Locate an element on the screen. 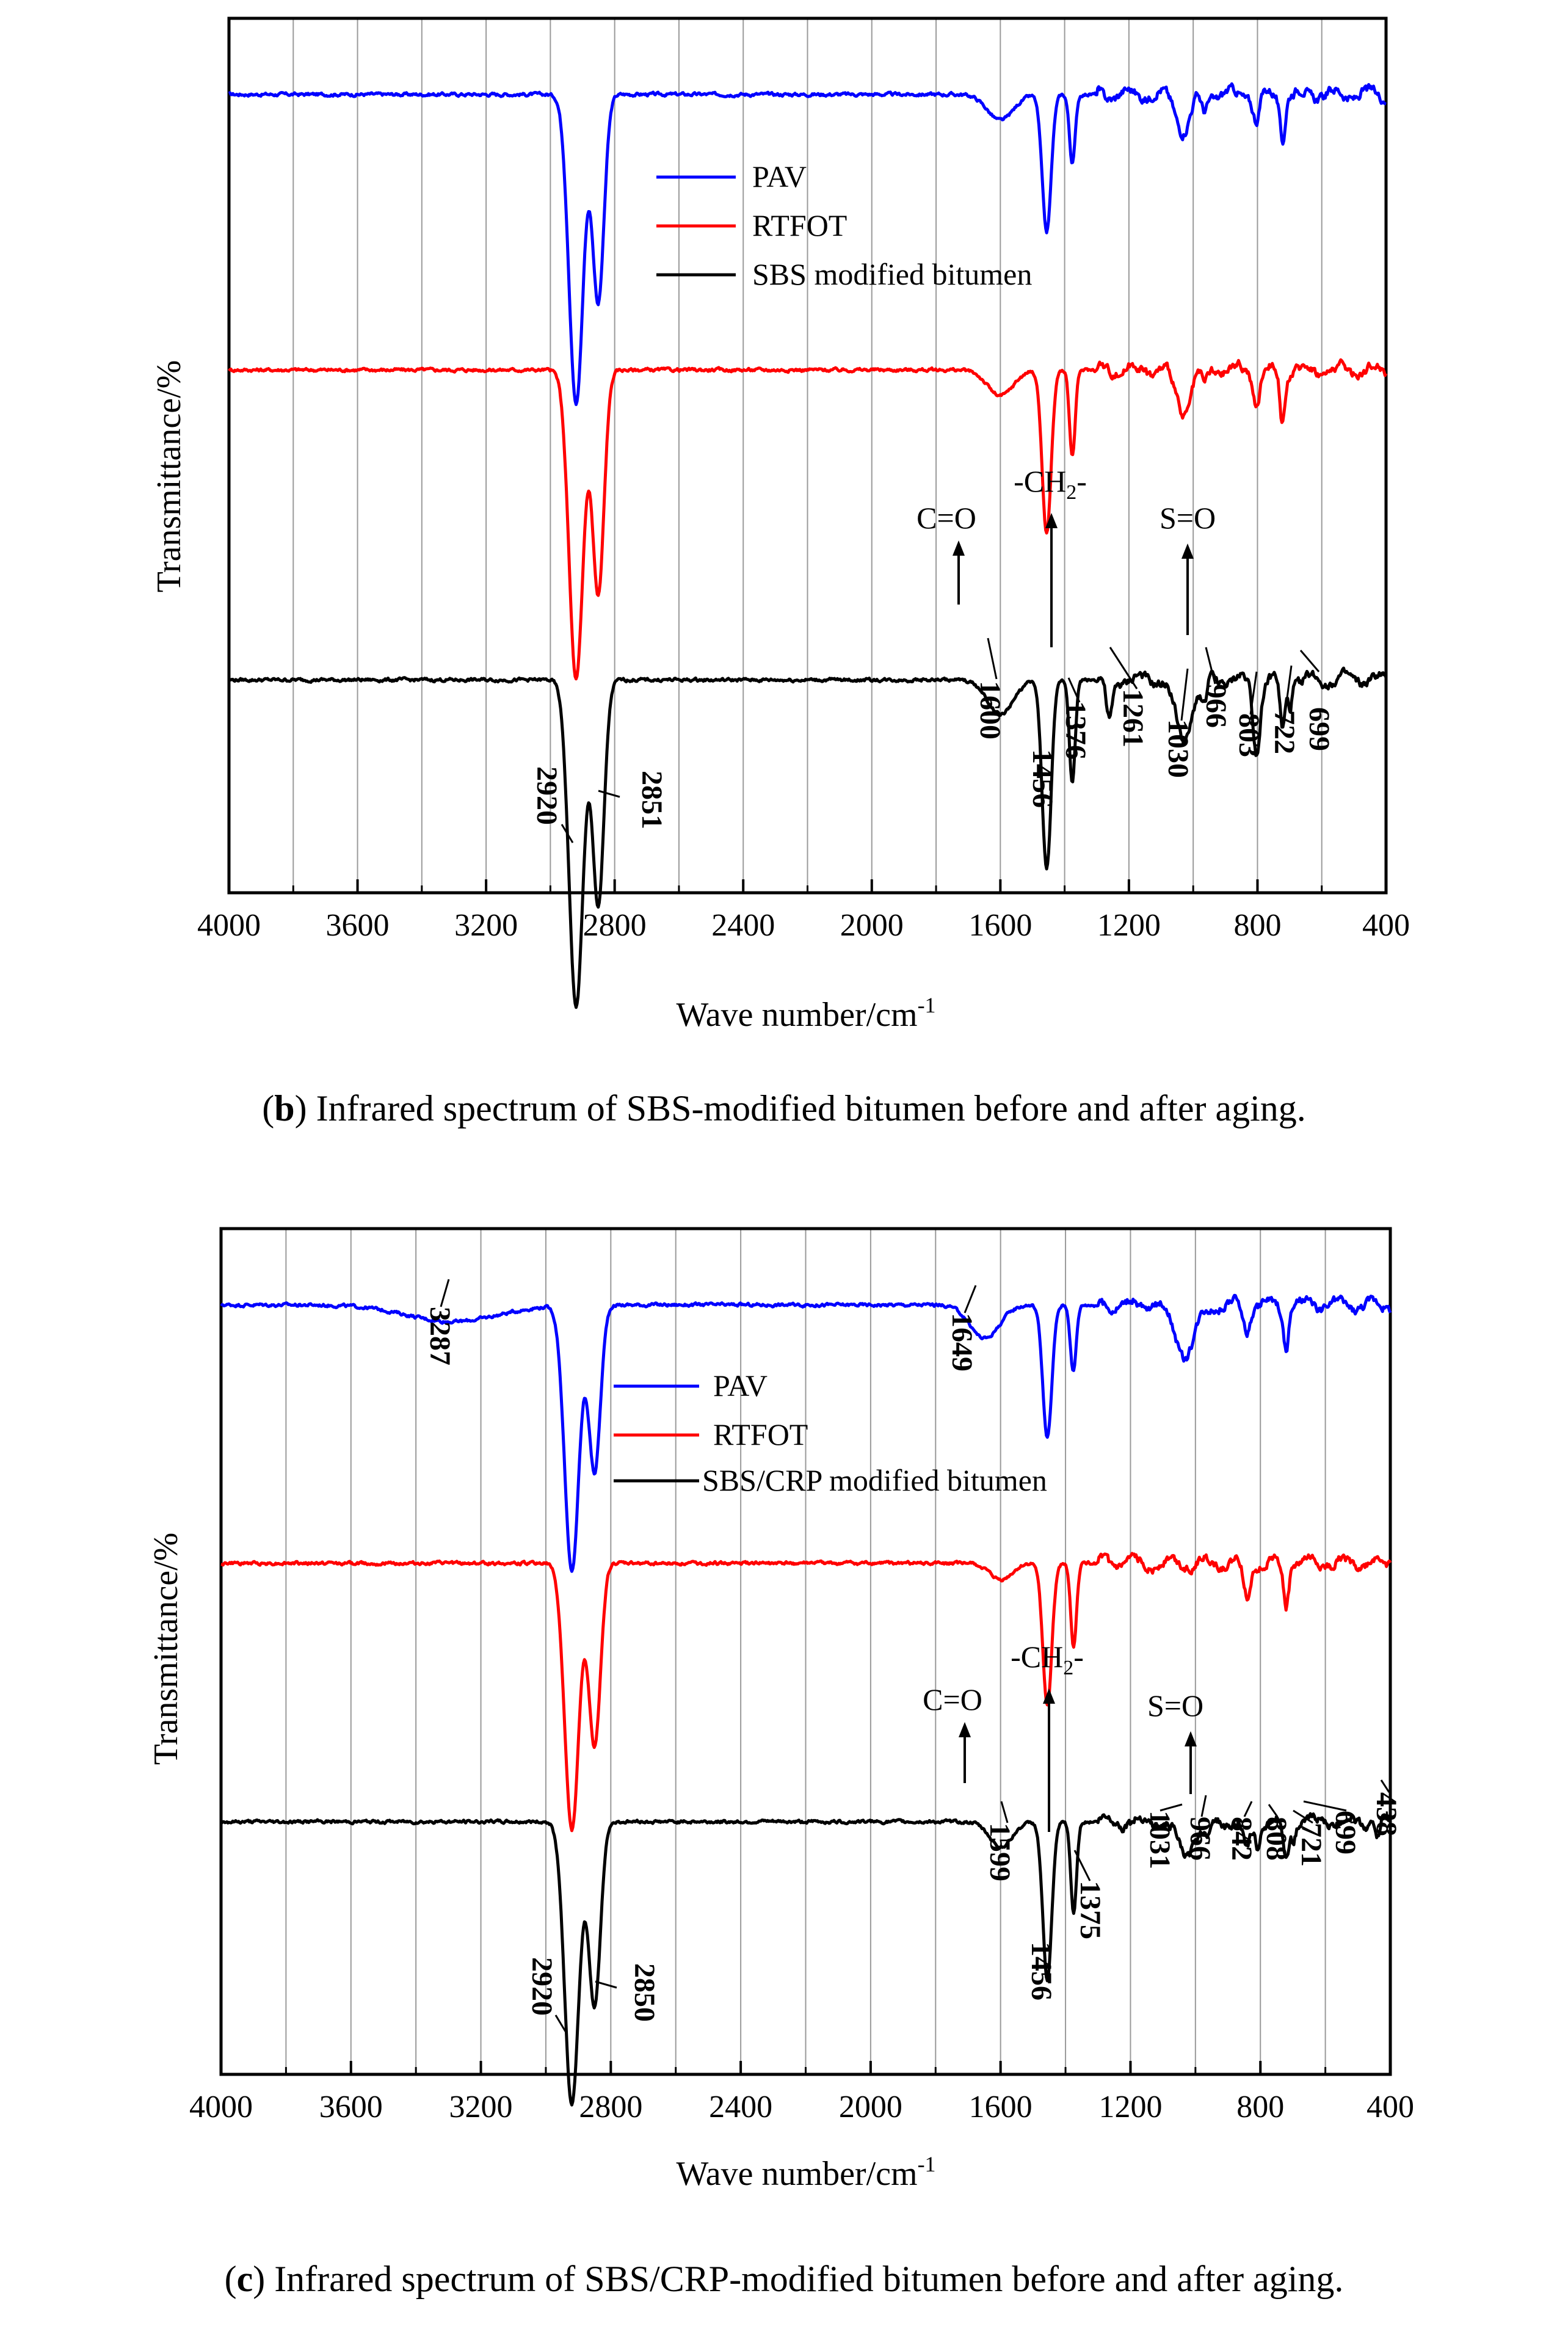 The height and width of the screenshot is (2329, 1568). peak-label-842-c: 842 is located at coordinates (1241, 1839).